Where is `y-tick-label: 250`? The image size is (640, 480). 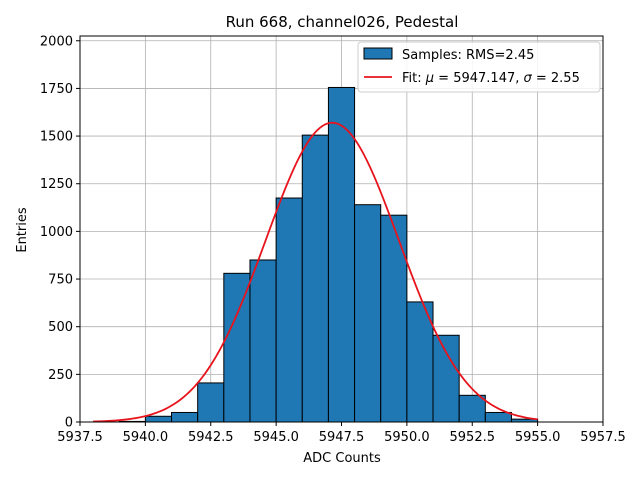
y-tick-label: 250 is located at coordinates (60, 375).